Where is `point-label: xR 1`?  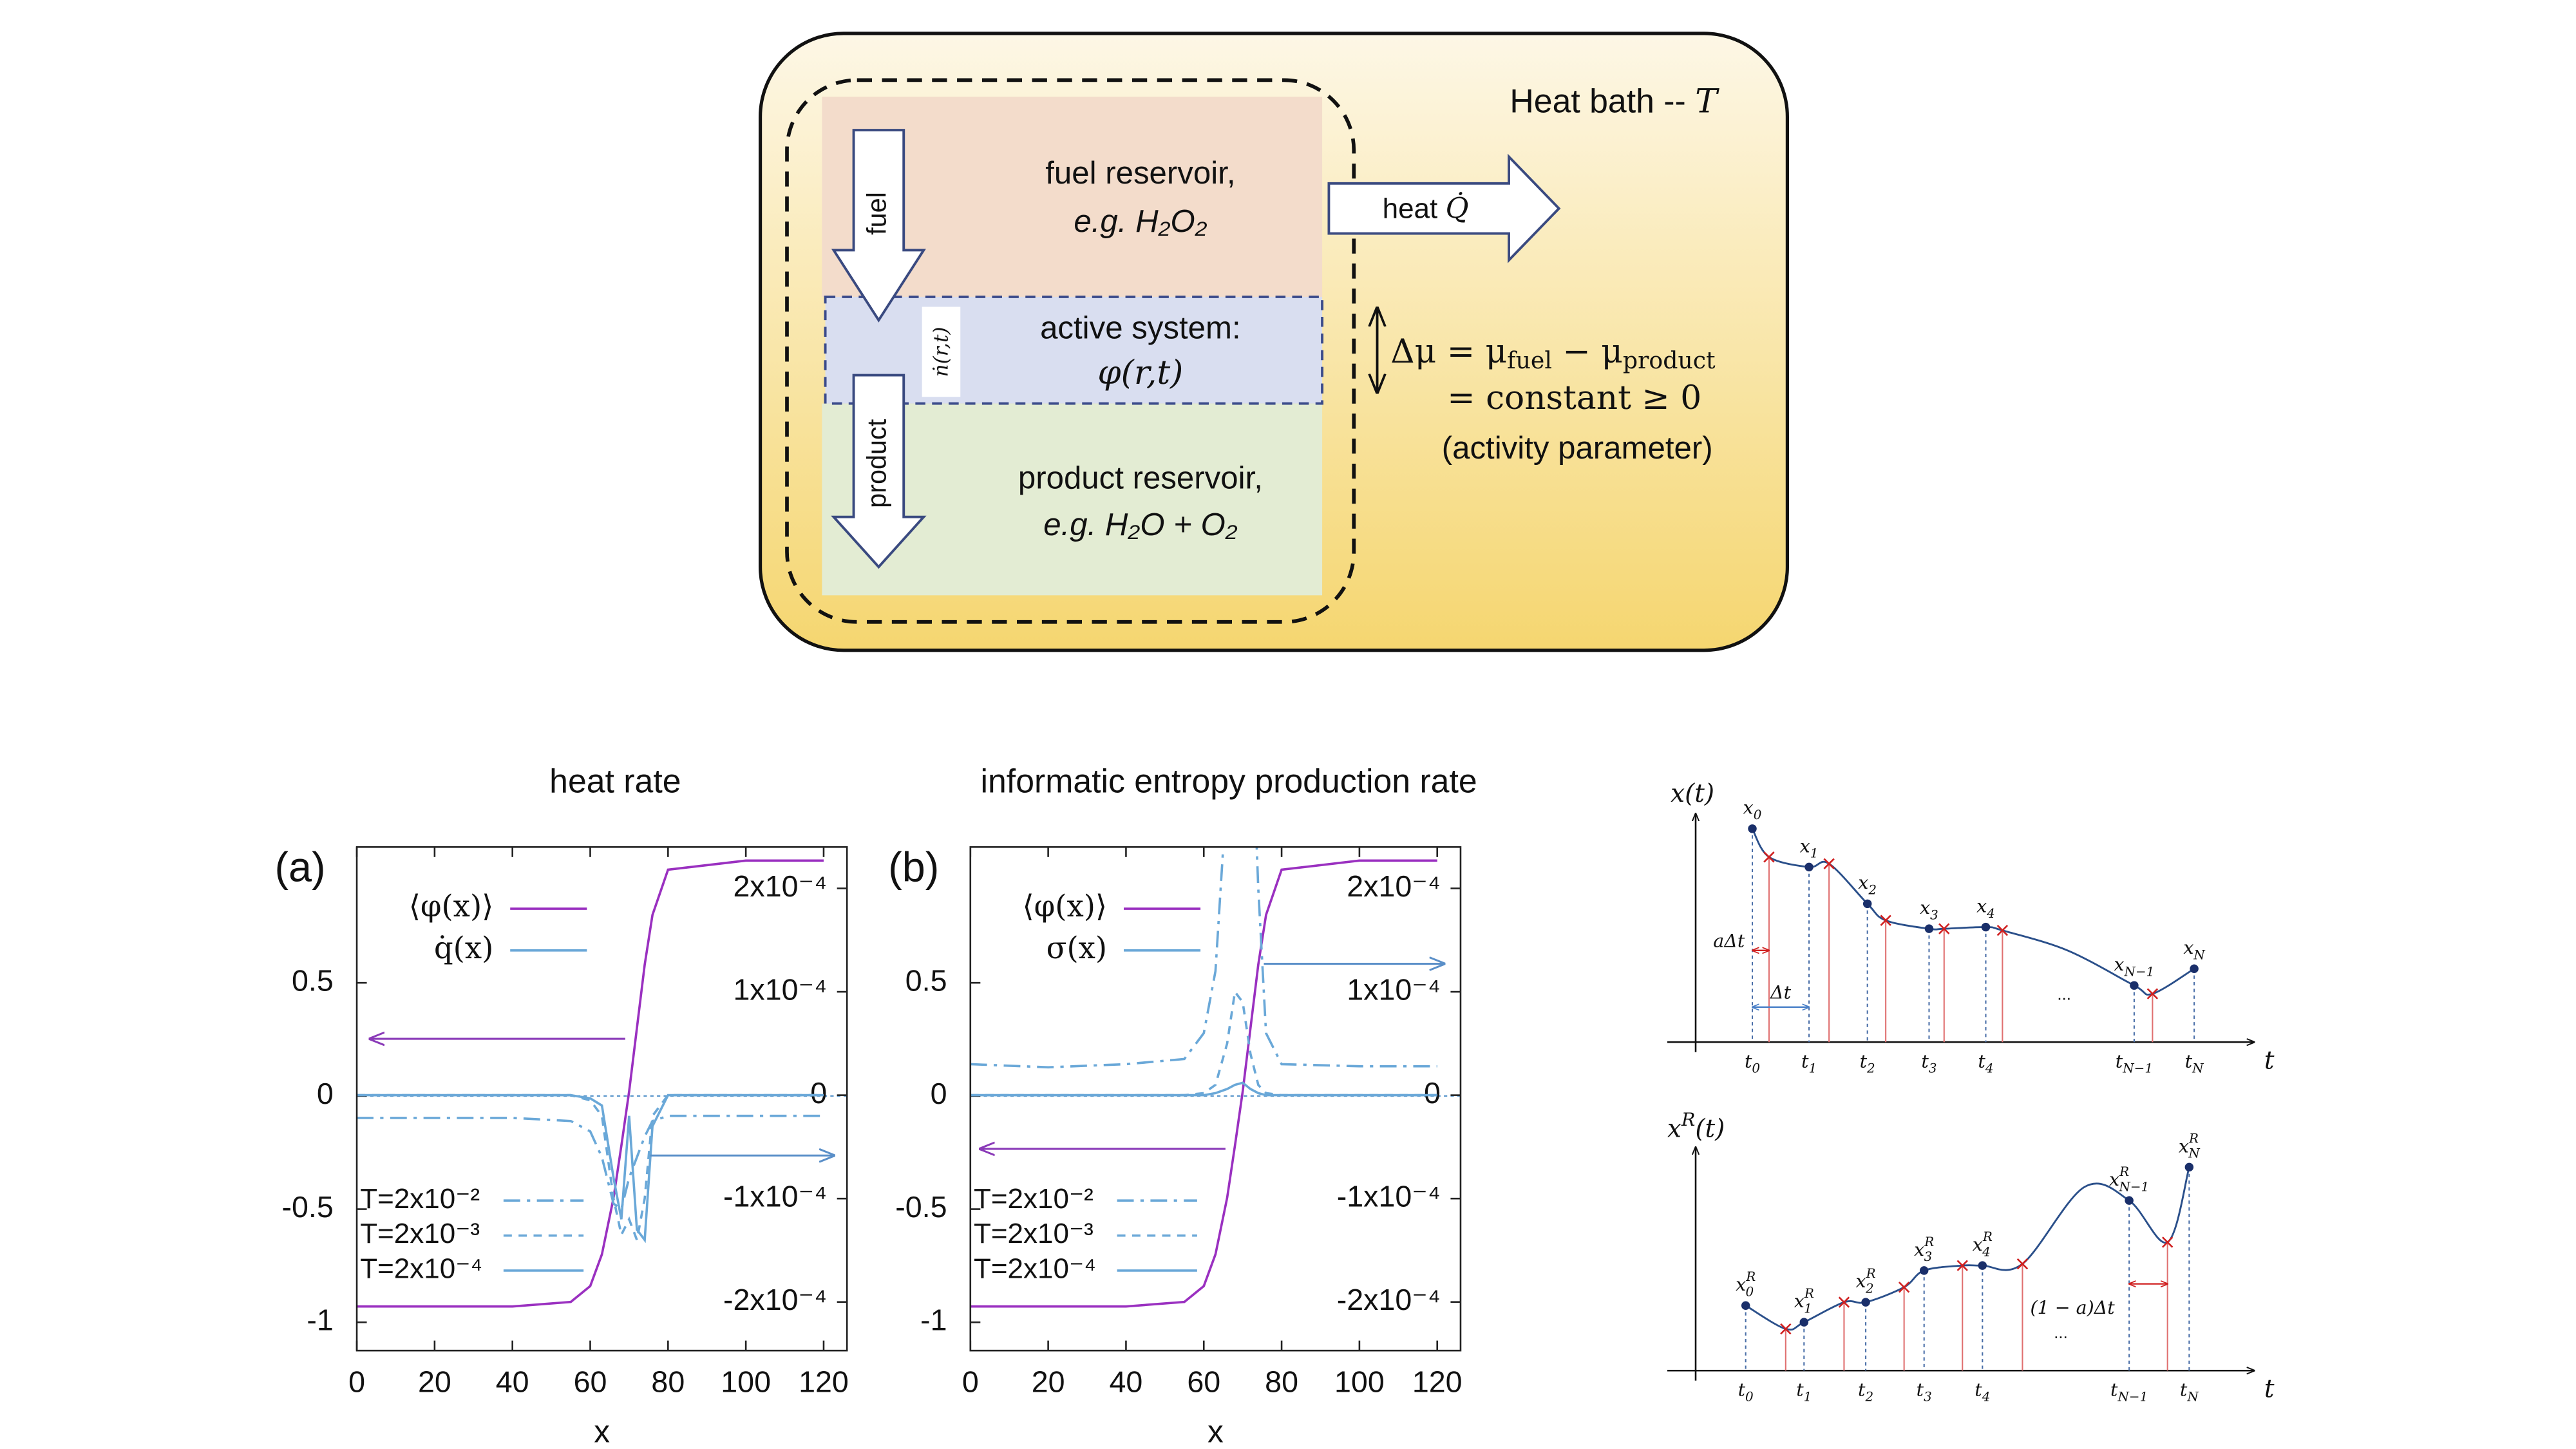 point-label: xR 1 is located at coordinates (1804, 1301).